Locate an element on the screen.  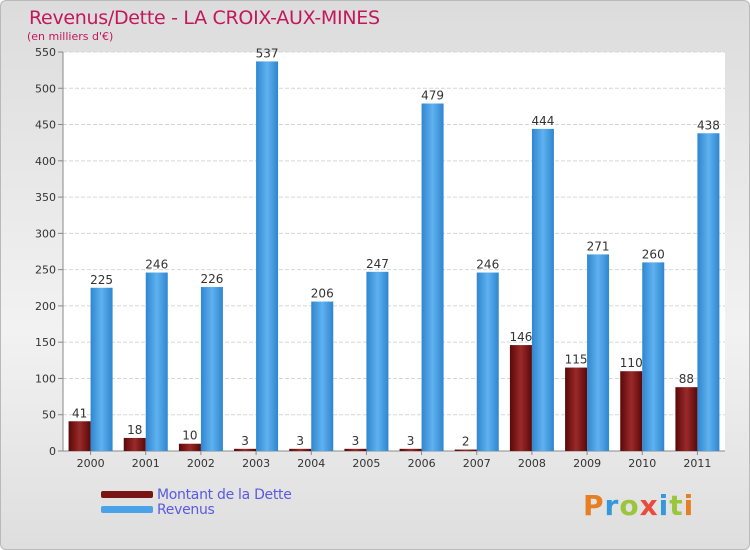
legend-item-dette: Montant de la Dette is located at coordinates (196, 494).